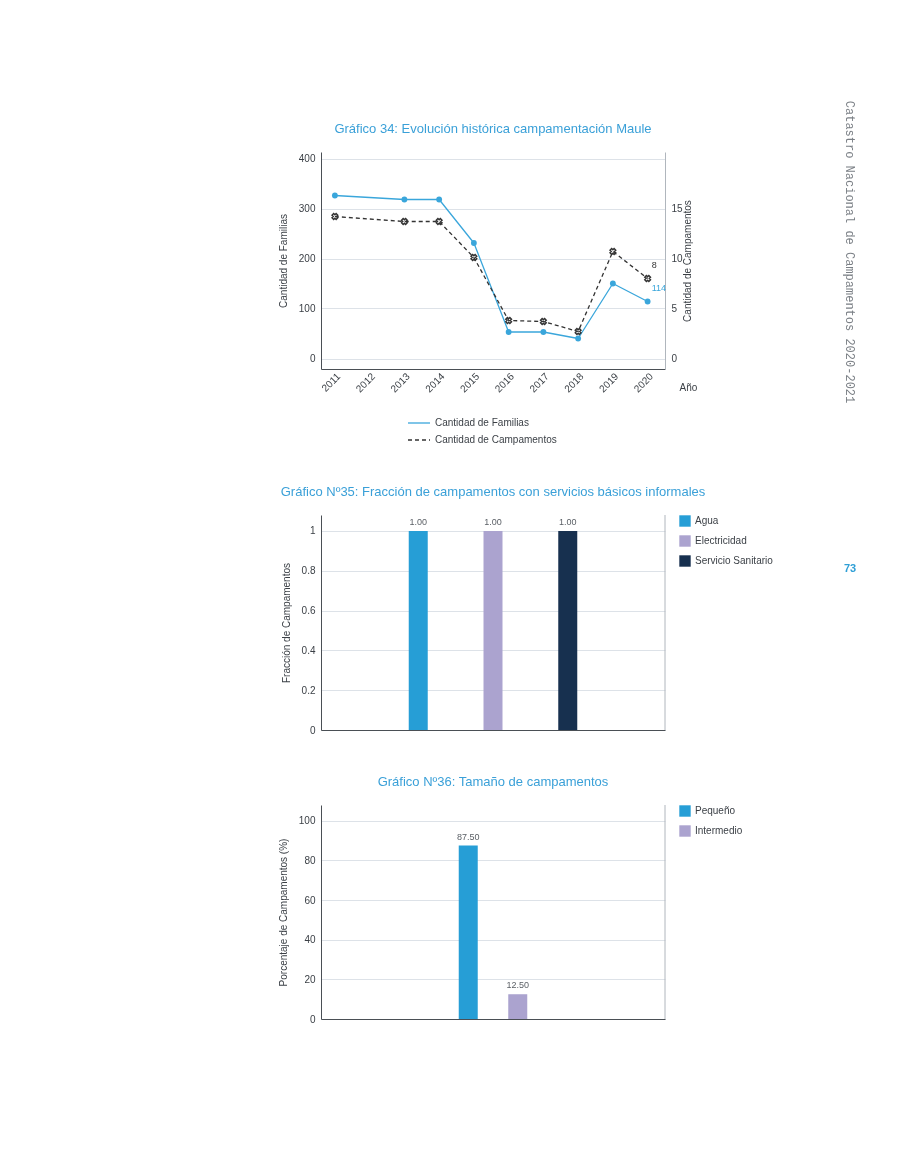 This screenshot has width=900, height=1165. What do you see at coordinates (307, 158) in the screenshot?
I see `y-tick-label: 400` at bounding box center [307, 158].